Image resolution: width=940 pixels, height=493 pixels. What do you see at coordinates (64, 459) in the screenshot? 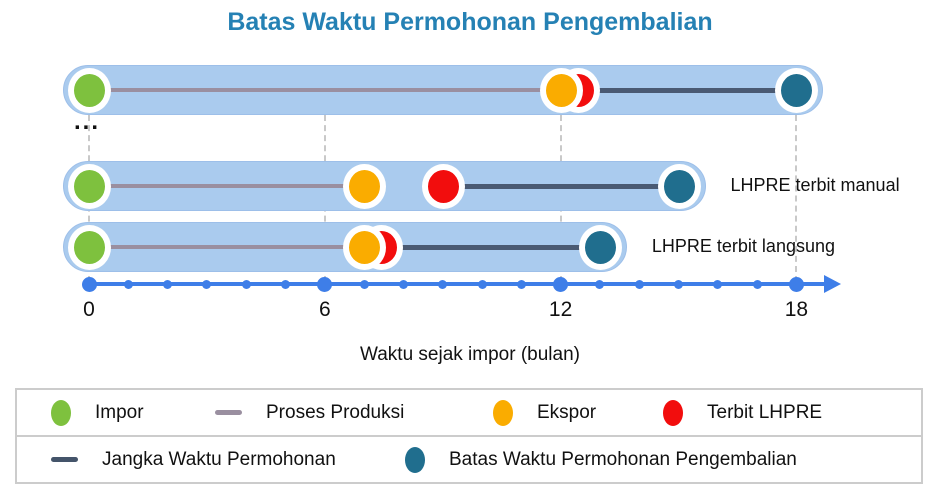
I see `jangka-waktu-line-icon` at bounding box center [64, 459].